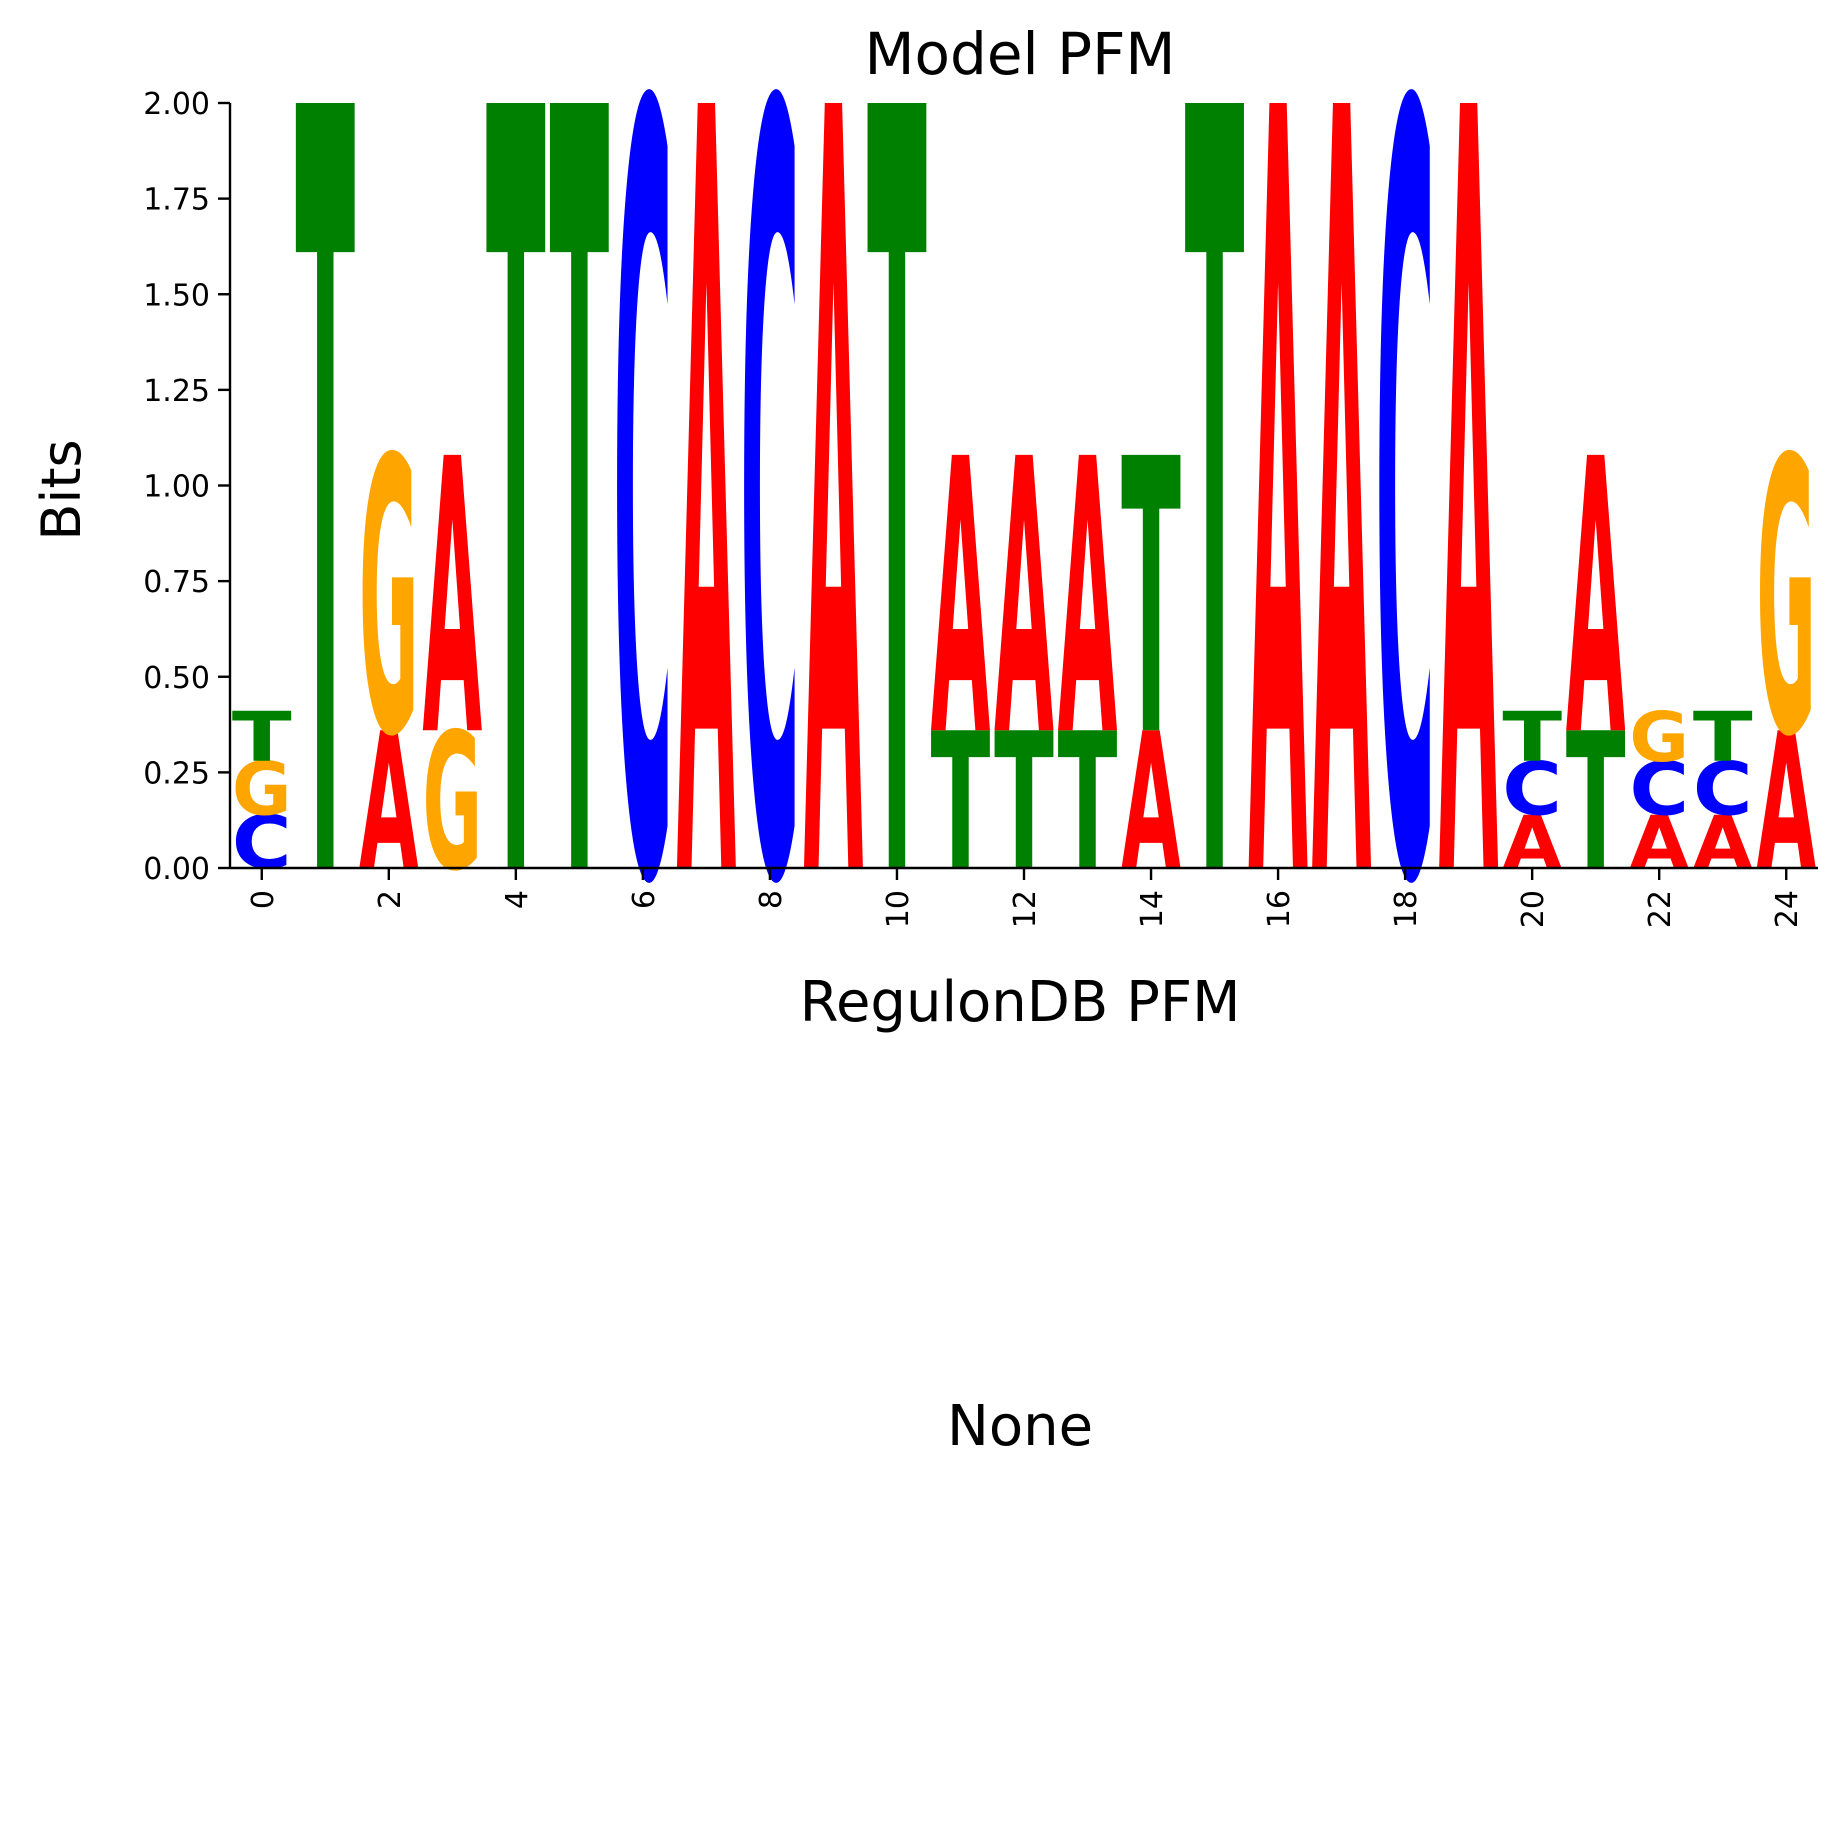 The height and width of the screenshot is (1834, 1834). Describe the element at coordinates (580, 558) in the screenshot. I see `logo-letter-t-pos-5: T` at that location.